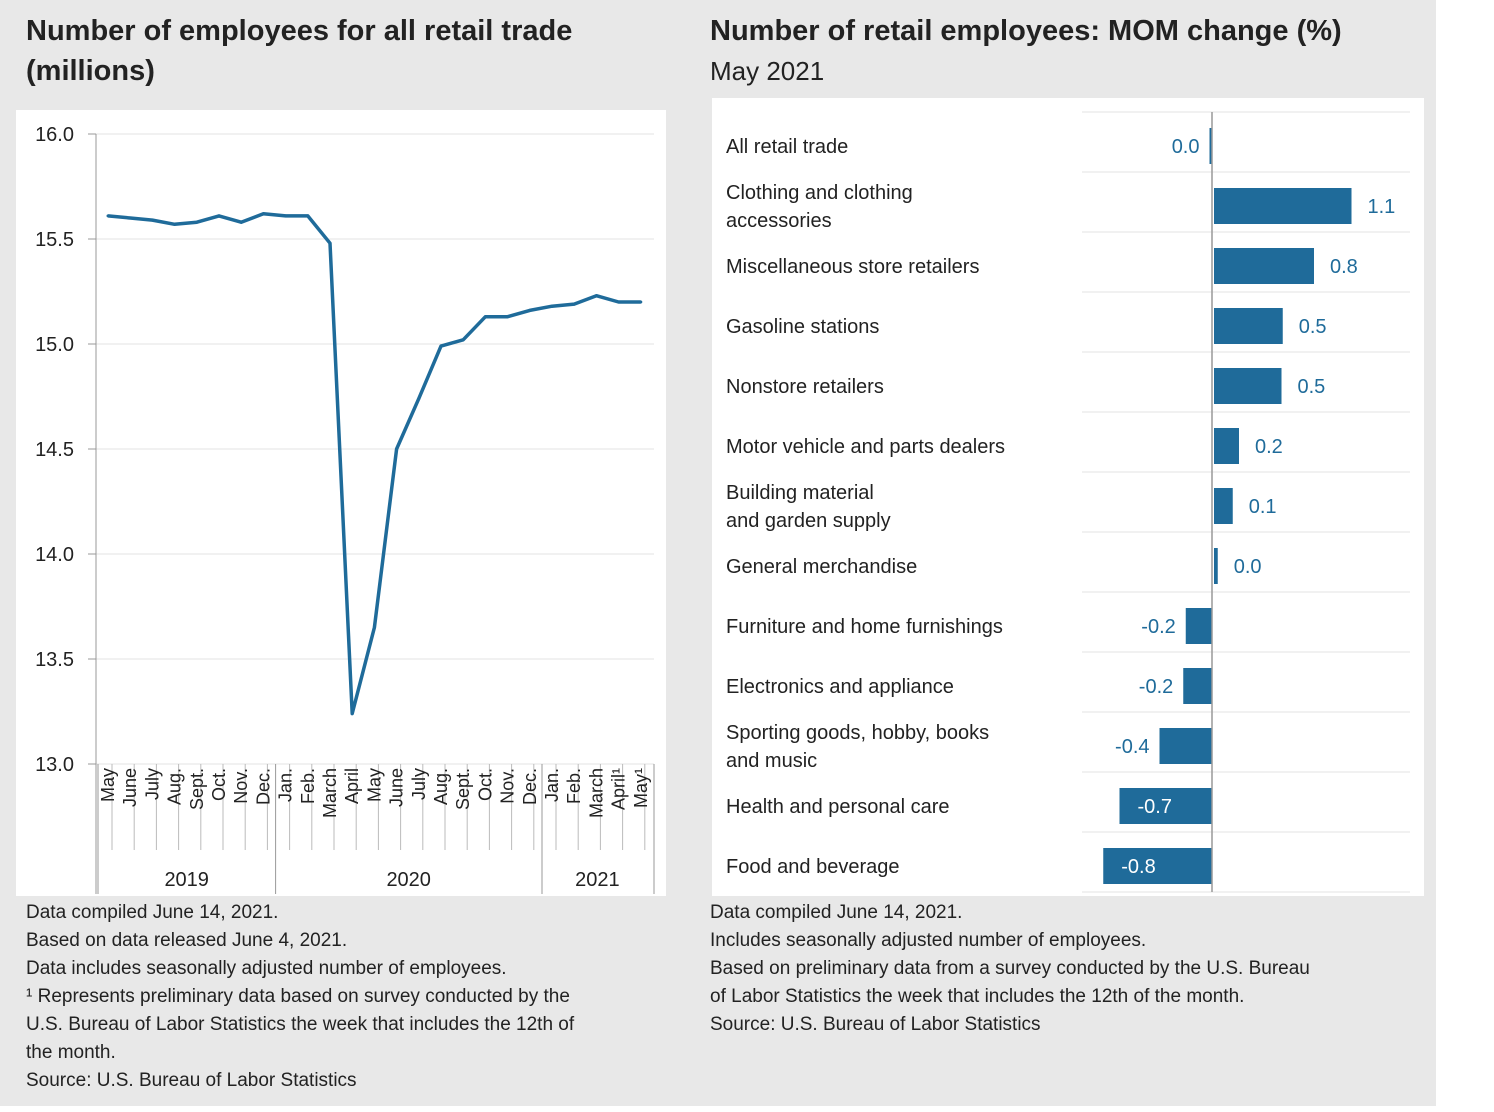 Image resolution: width=1494 pixels, height=1112 pixels. Describe the element at coordinates (864, 627) in the screenshot. I see `category-label: Furniture and home furnishings` at that location.